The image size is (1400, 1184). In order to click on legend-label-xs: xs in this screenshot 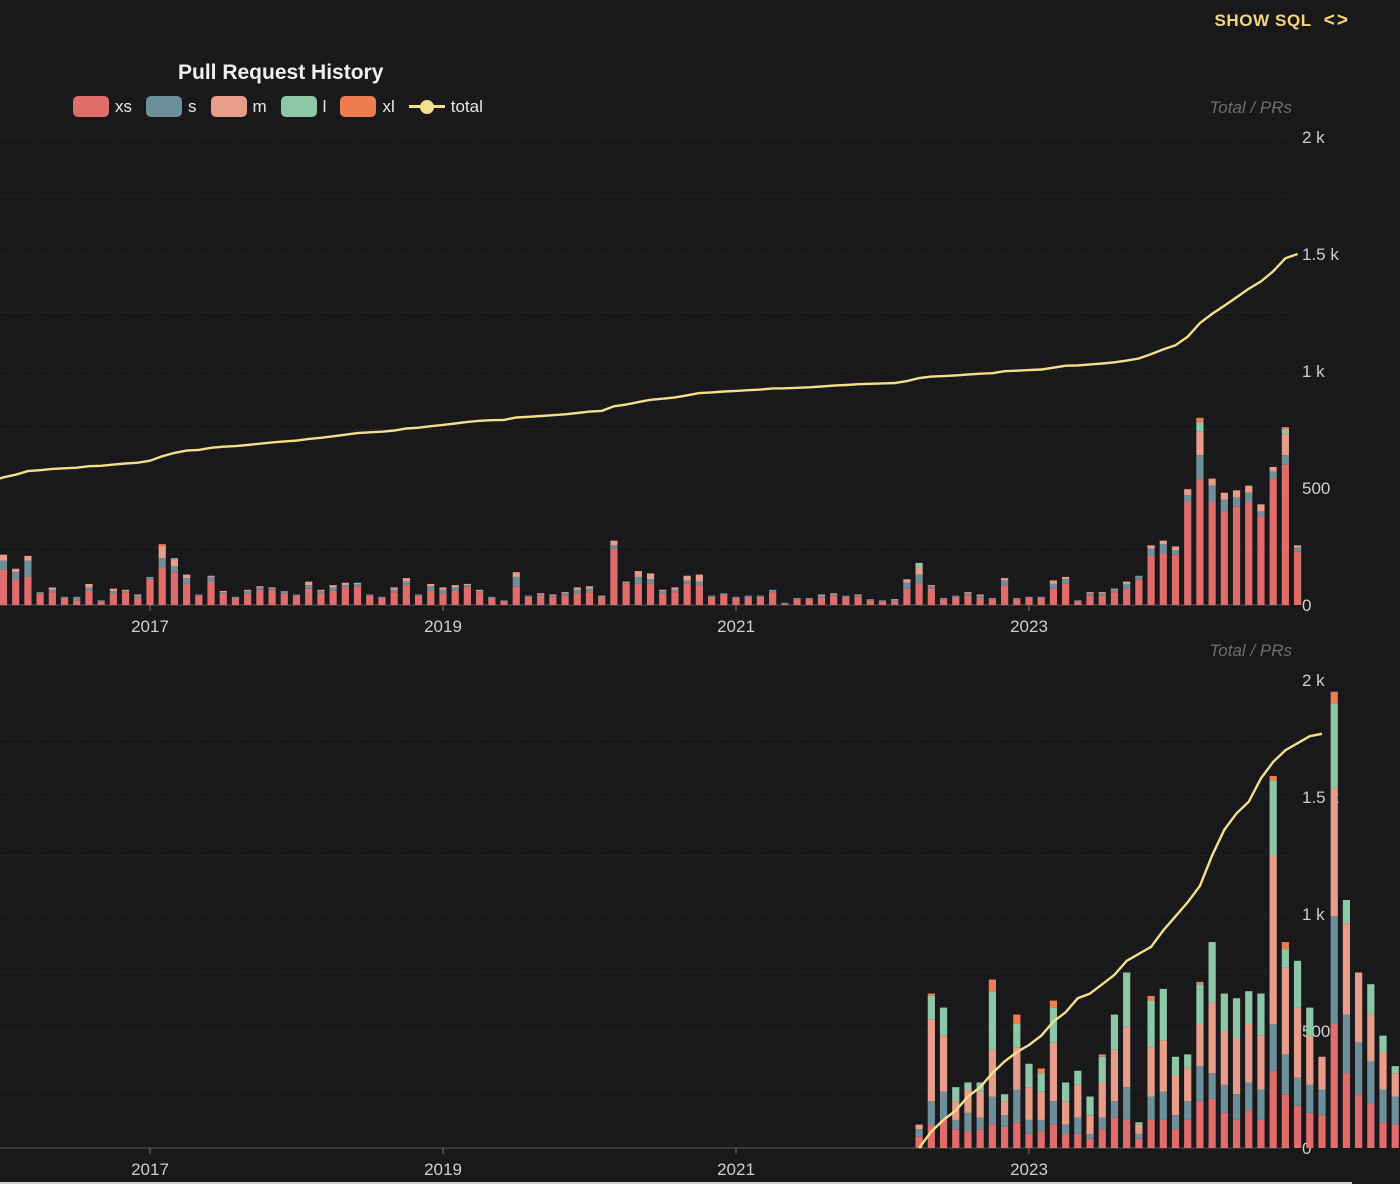, I will do `click(123, 106)`.